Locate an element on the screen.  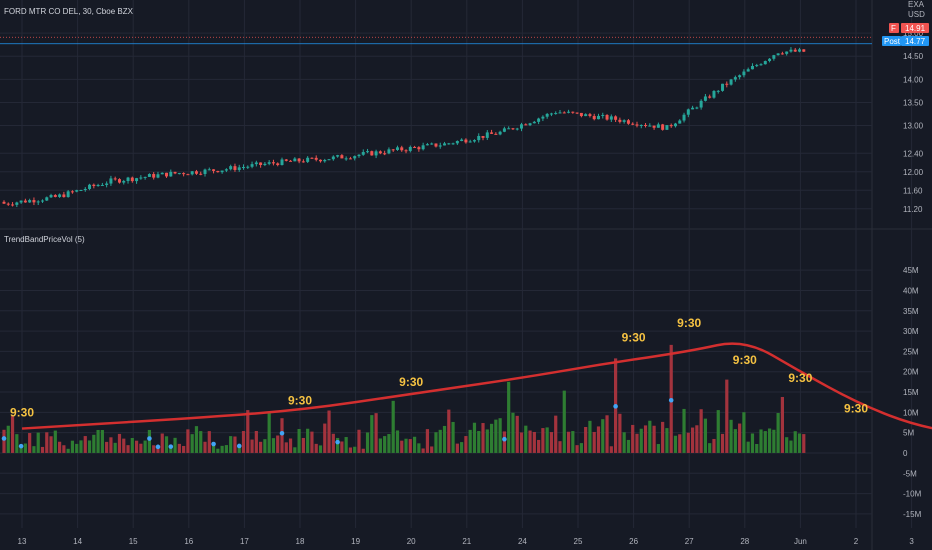
volume-tick-label: 15M is located at coordinates (911, 392).